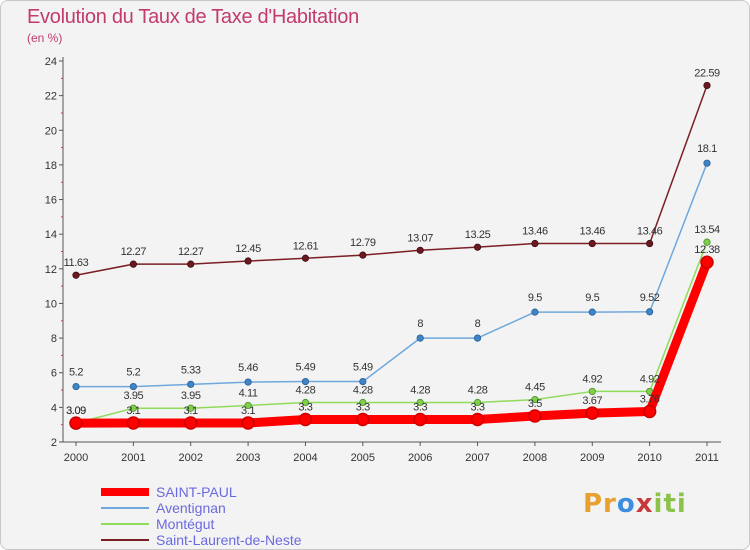  I want to click on x-tick-label: 2002, so click(190, 458).